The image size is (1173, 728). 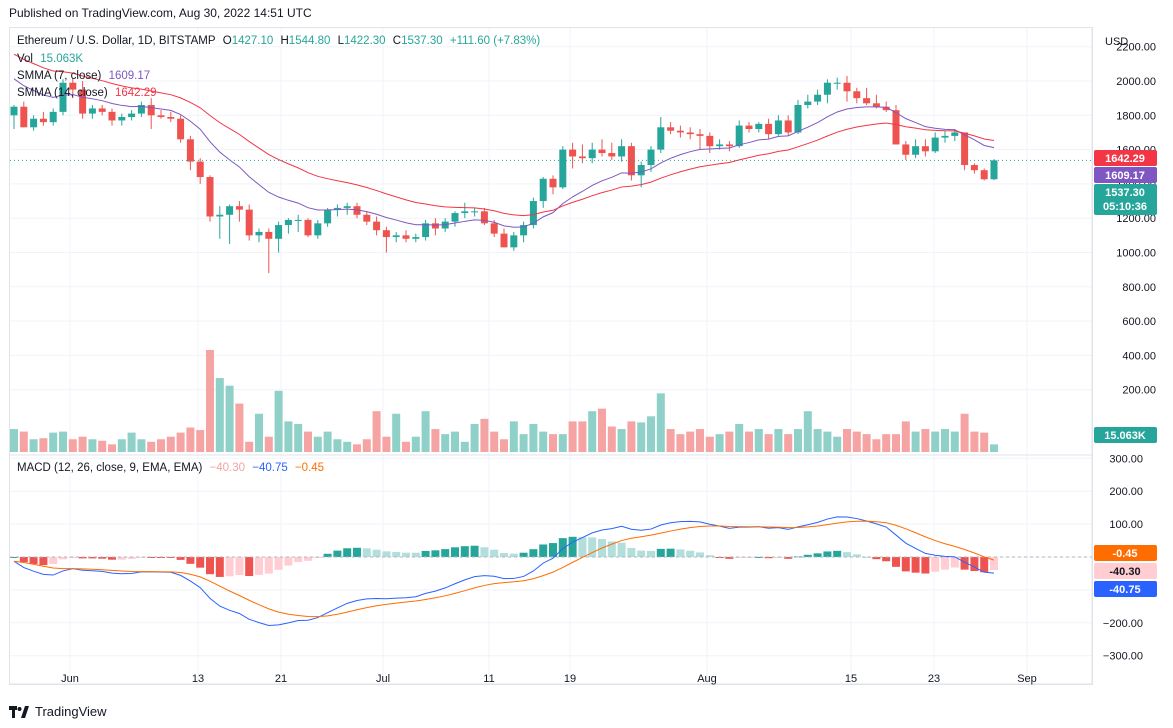 I want to click on smma7-label: SMMA (7, close), so click(x=59, y=76).